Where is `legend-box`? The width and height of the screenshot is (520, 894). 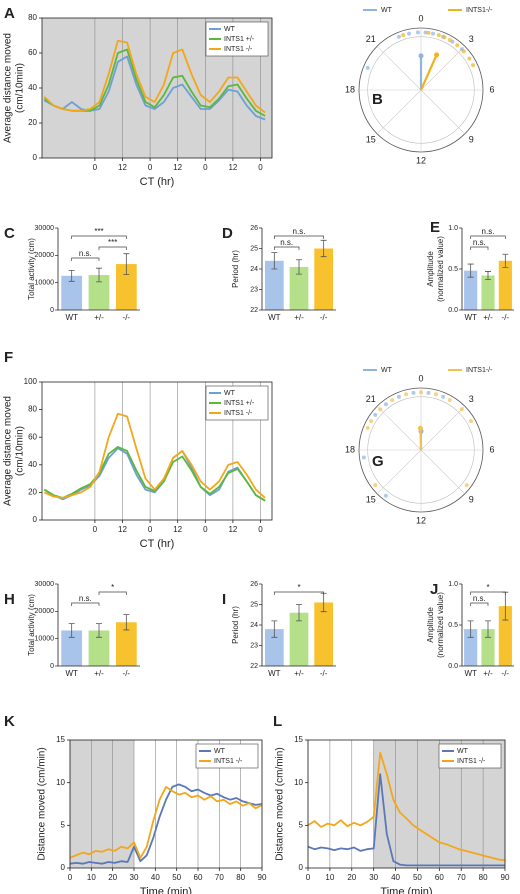
legend-box is located at coordinates (227, 756).